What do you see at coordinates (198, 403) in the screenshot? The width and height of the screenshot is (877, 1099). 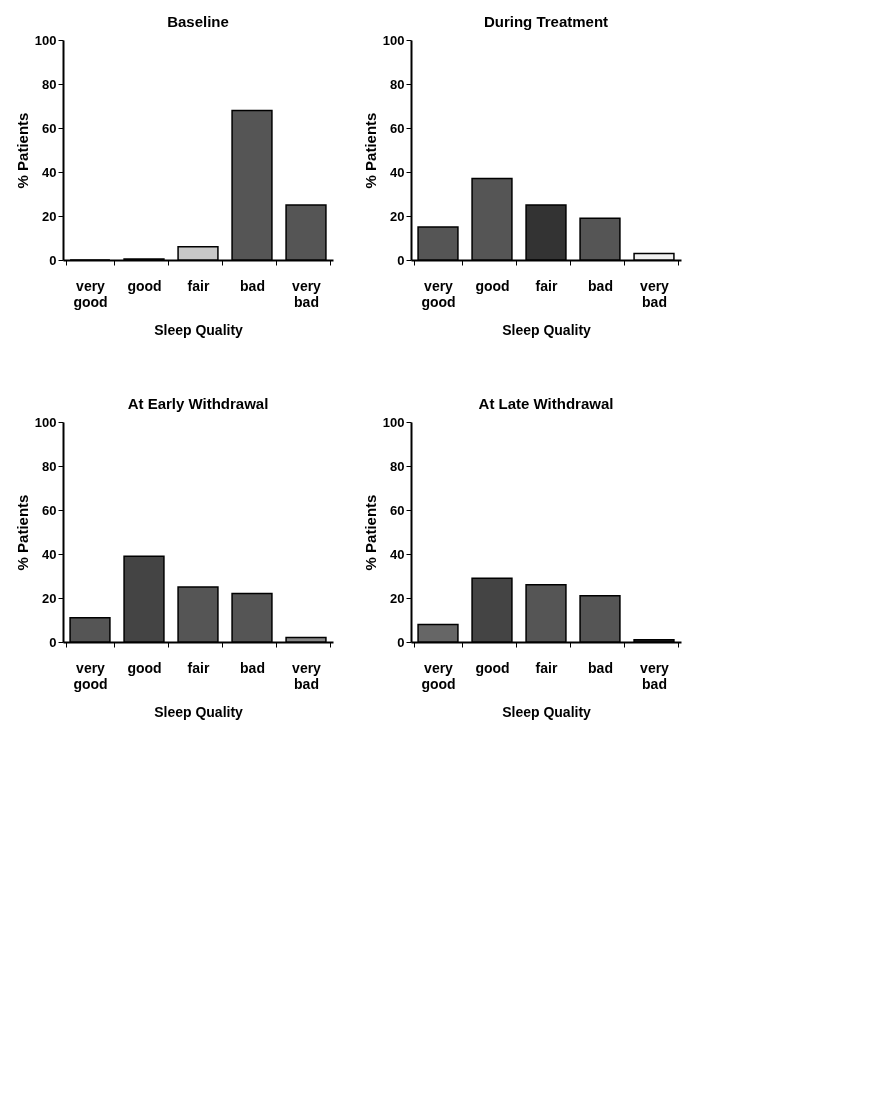 I see `chart-title: At Early Withdrawal` at bounding box center [198, 403].